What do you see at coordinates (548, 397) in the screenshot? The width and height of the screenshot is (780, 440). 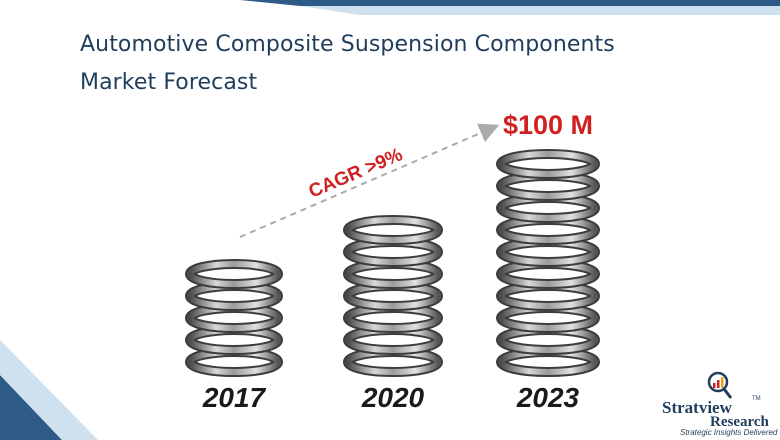 I see `tick-label-2023: 2023` at bounding box center [548, 397].